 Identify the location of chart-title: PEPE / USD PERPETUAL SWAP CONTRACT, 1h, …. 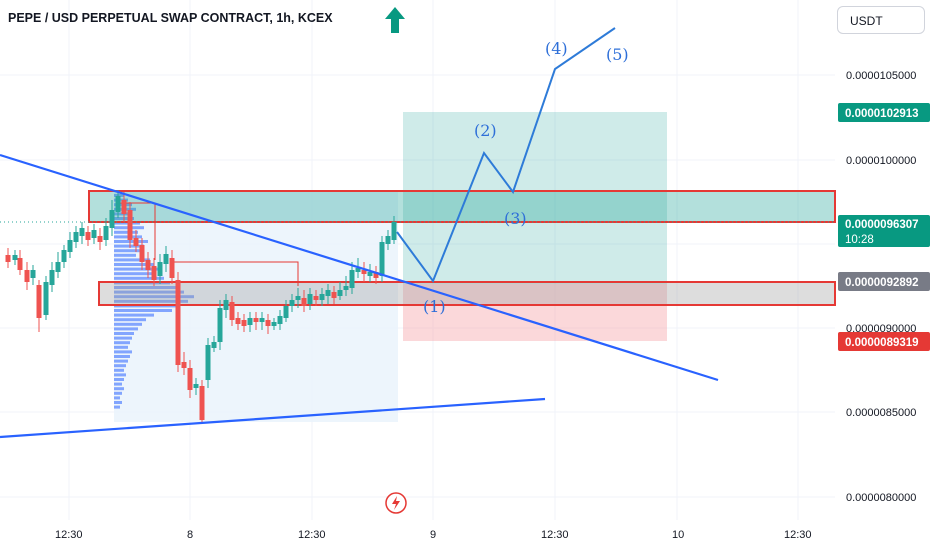
(170, 18).